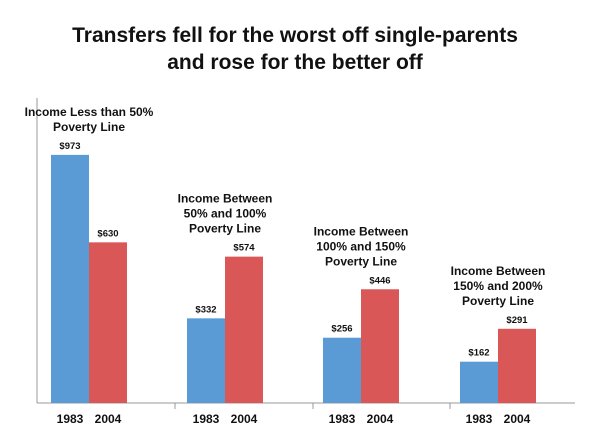 The height and width of the screenshot is (440, 590). What do you see at coordinates (379, 280) in the screenshot?
I see `value-label-group3-2004: $446` at bounding box center [379, 280].